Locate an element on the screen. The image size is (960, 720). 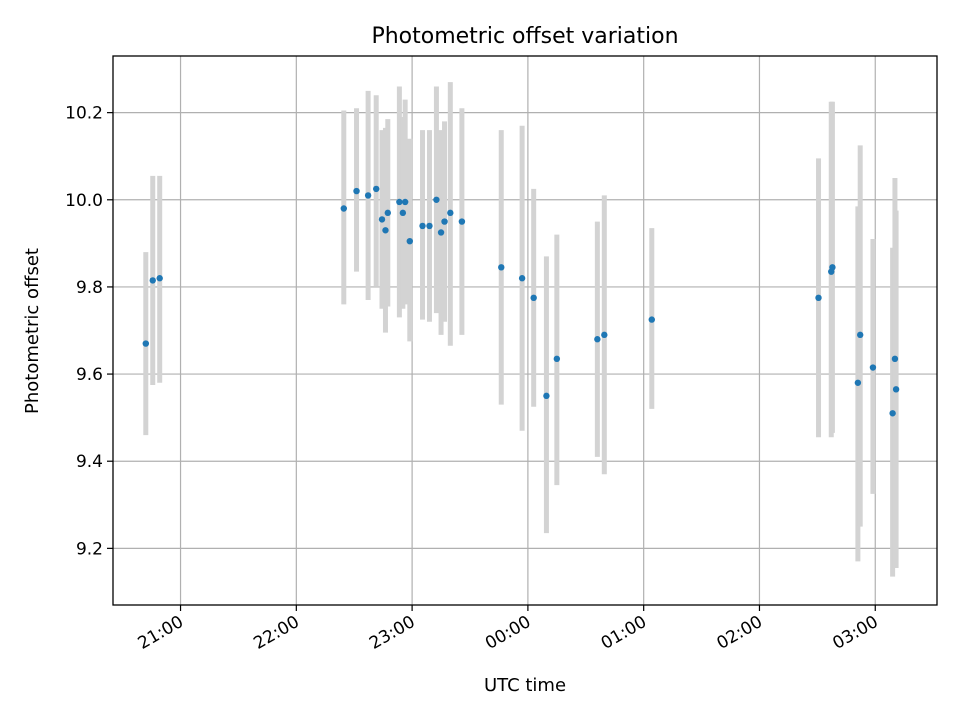
y-tick-label: 9.8 is located at coordinates (89, 288).